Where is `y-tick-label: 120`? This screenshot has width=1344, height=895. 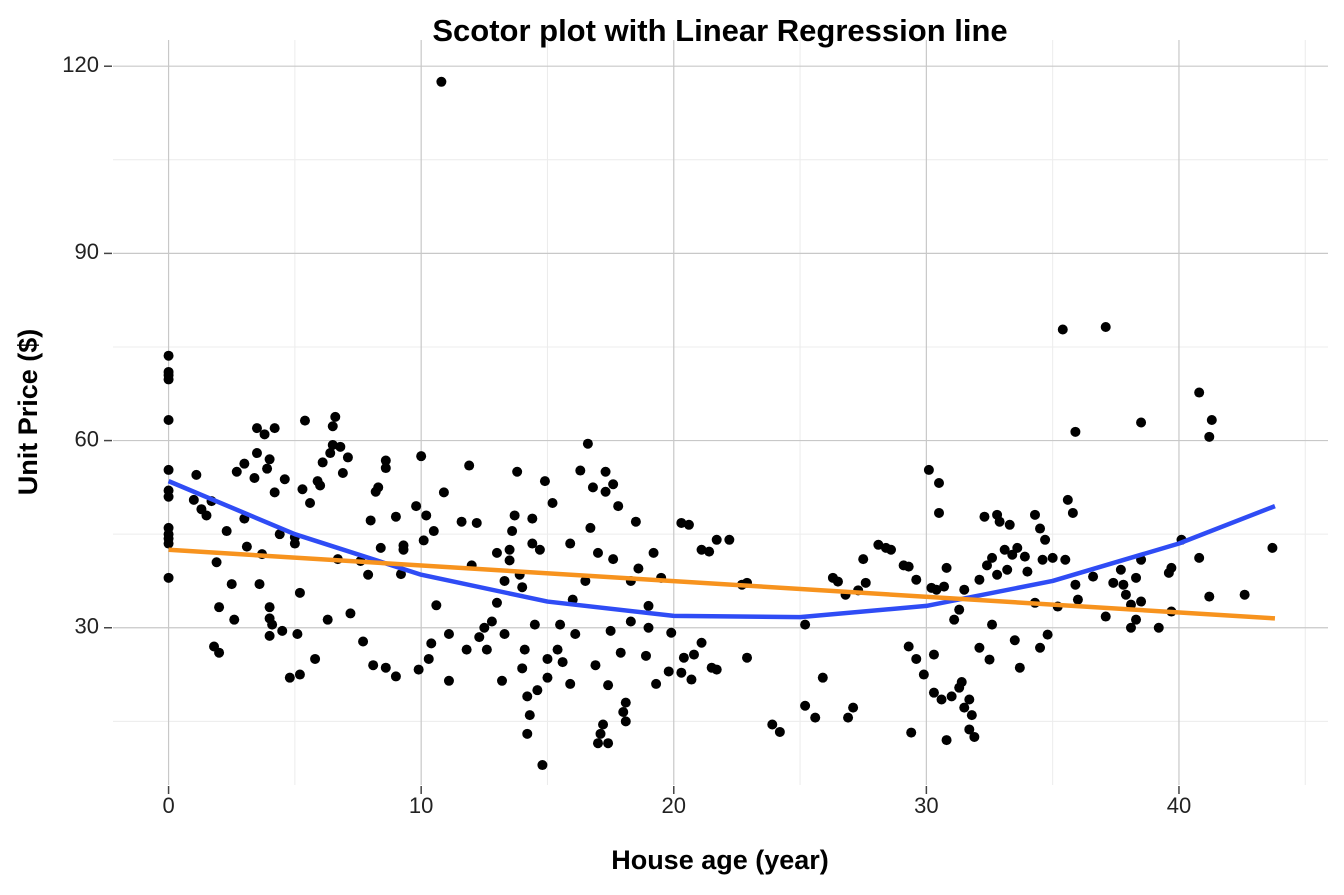
y-tick-label: 120 is located at coordinates (80, 64).